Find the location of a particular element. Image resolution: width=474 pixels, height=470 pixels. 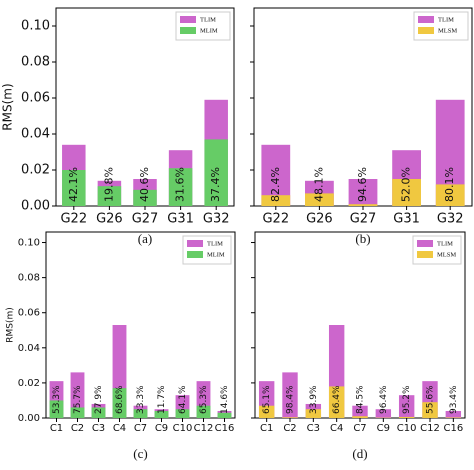

y-tick-label: 0.10 is located at coordinates (35, 26).